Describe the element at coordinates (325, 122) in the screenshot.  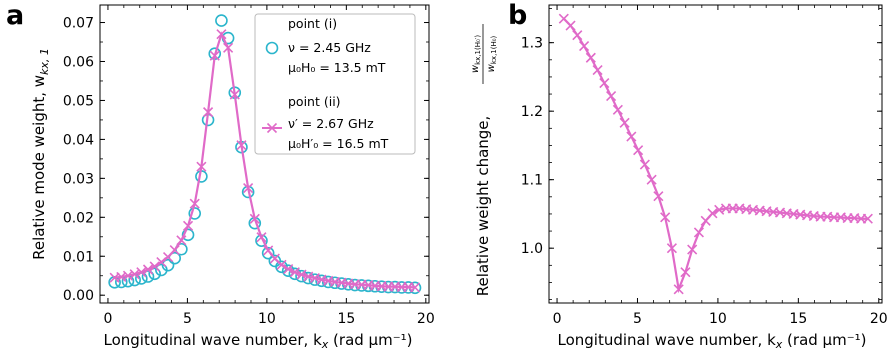
I see `legend-entry-ii: point (ii) ν′ = 2.67 GHz μ₀H′₀ = 16.5 mT` at that location.